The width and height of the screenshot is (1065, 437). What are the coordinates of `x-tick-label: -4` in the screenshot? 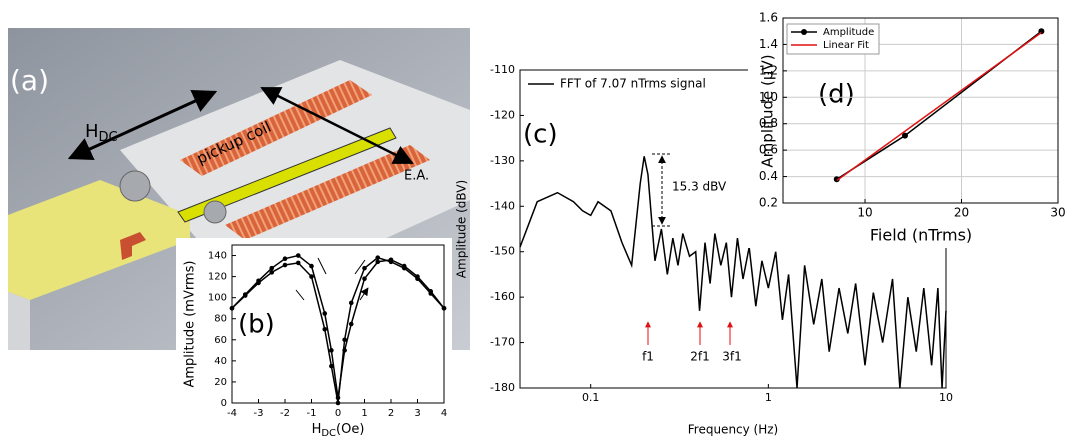 It's located at (232, 413).